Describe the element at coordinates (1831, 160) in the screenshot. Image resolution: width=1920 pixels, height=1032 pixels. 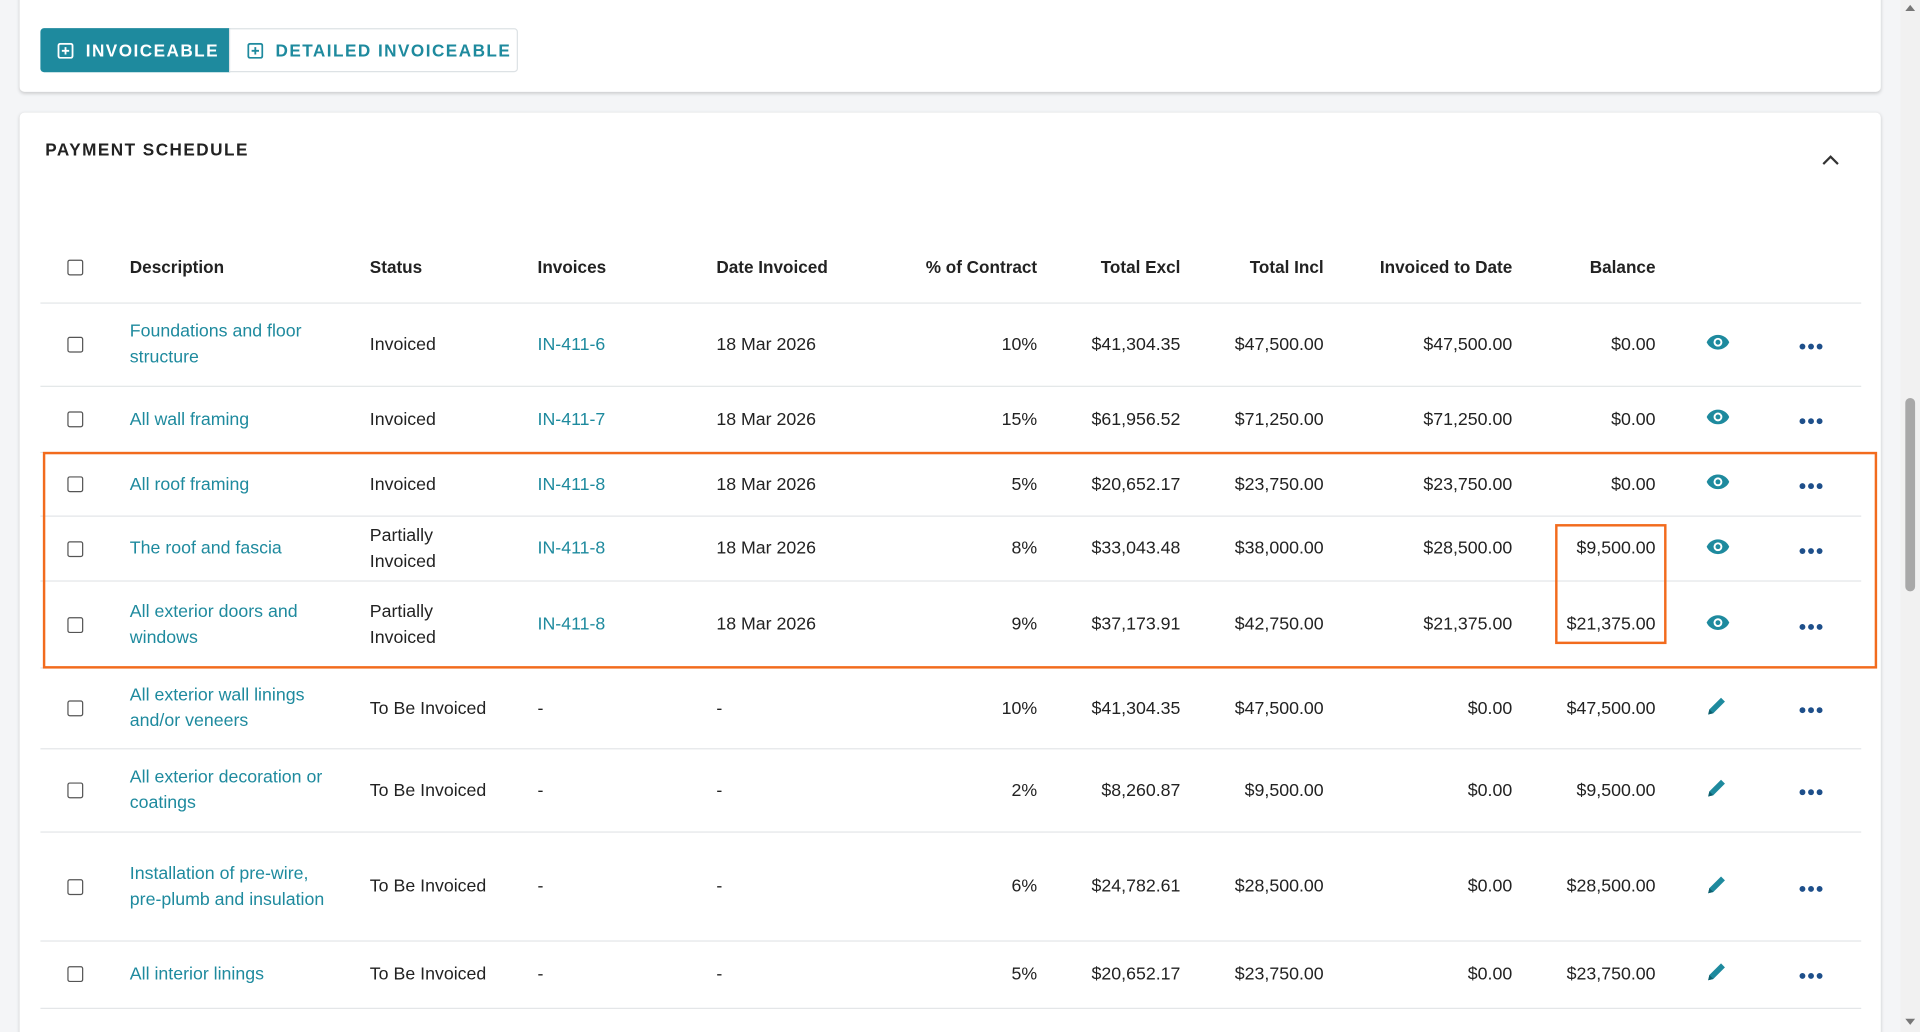
I see `collapse-chevron` at that location.